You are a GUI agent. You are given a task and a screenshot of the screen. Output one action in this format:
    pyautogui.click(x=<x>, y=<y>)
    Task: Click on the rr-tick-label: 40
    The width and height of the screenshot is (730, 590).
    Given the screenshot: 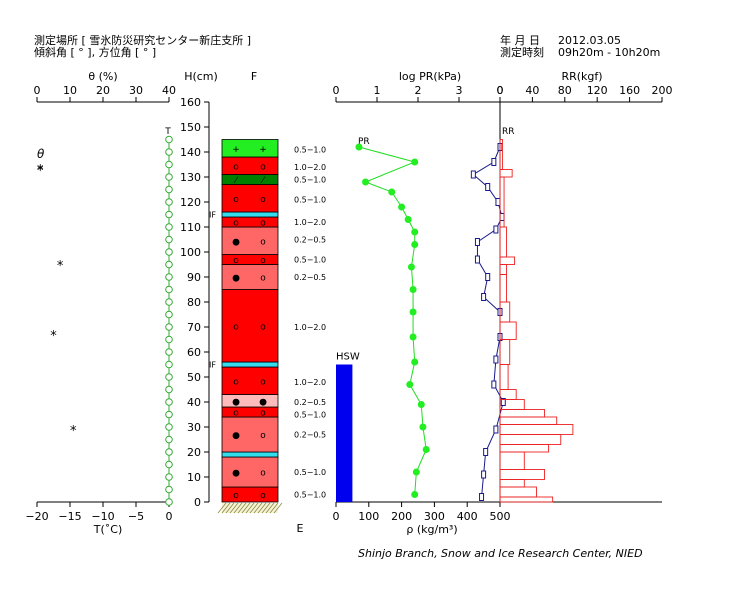 What is the action you would take?
    pyautogui.click(x=532, y=90)
    